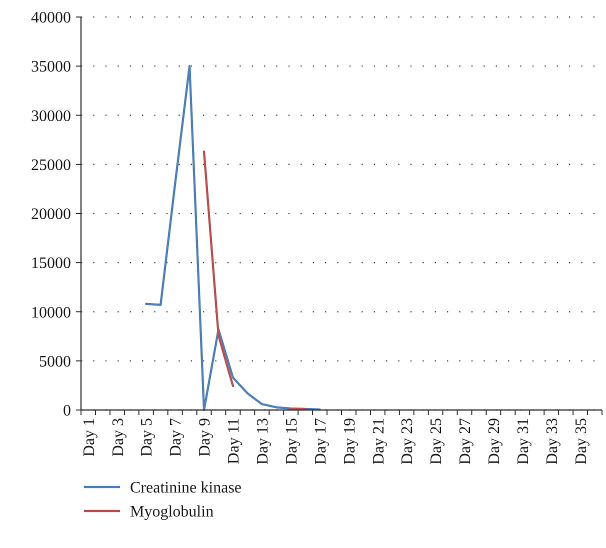 The height and width of the screenshot is (548, 606). What do you see at coordinates (263, 441) in the screenshot?
I see `x-tick-label: Day 13` at bounding box center [263, 441].